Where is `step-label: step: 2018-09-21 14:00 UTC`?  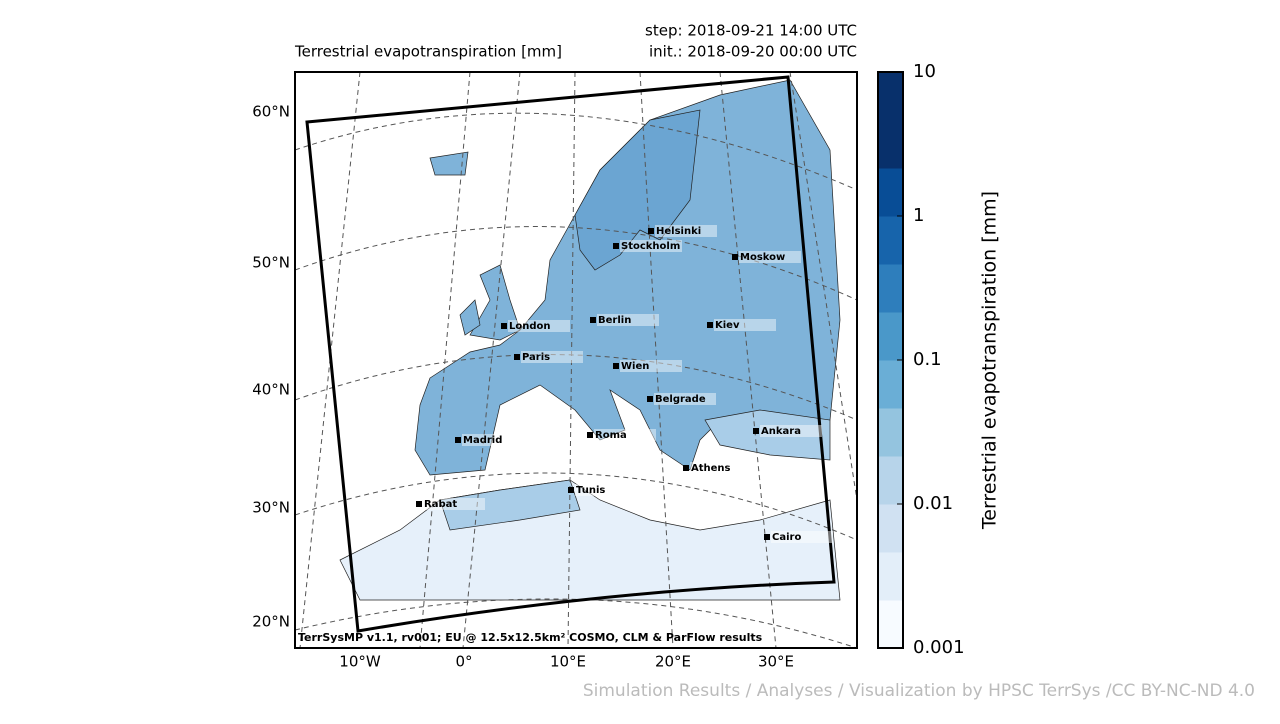
step-label: step: 2018-09-21 14:00 UTC is located at coordinates (751, 31).